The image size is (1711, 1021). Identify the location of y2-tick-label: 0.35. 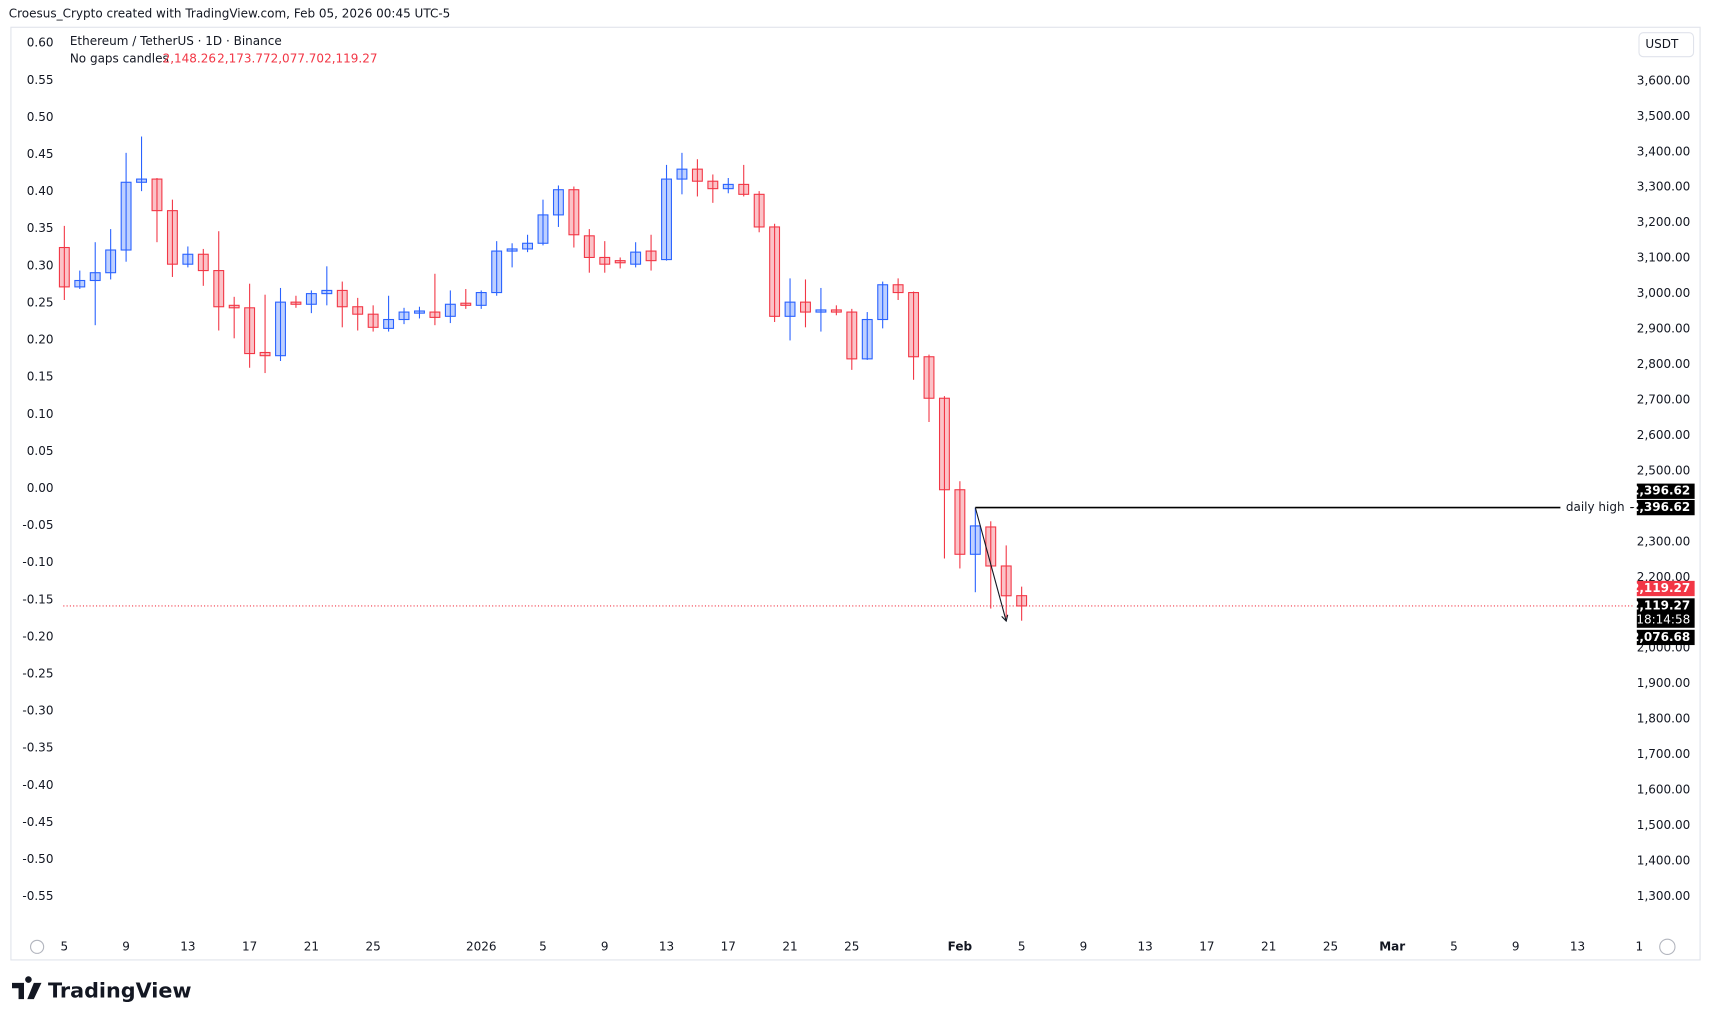
(40, 228).